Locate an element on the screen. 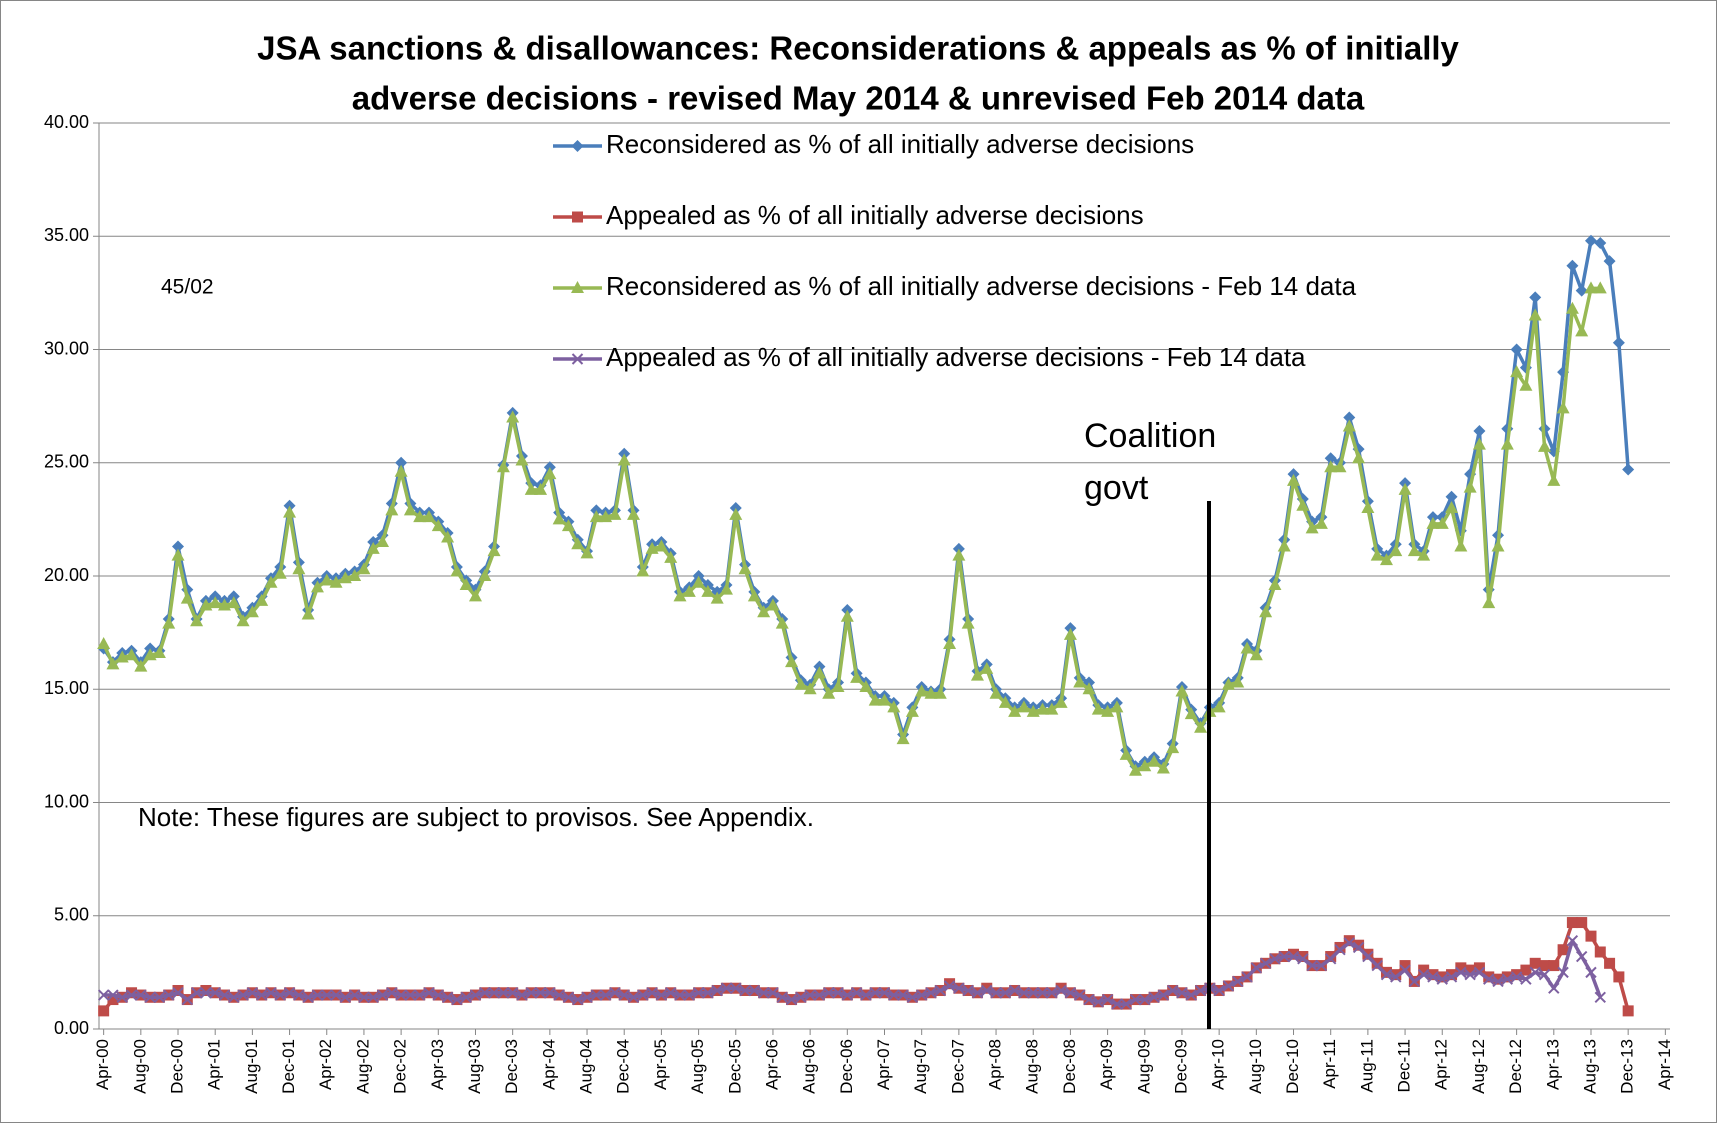  x-tick-label: Apr-04 is located at coordinates (548, 1064).